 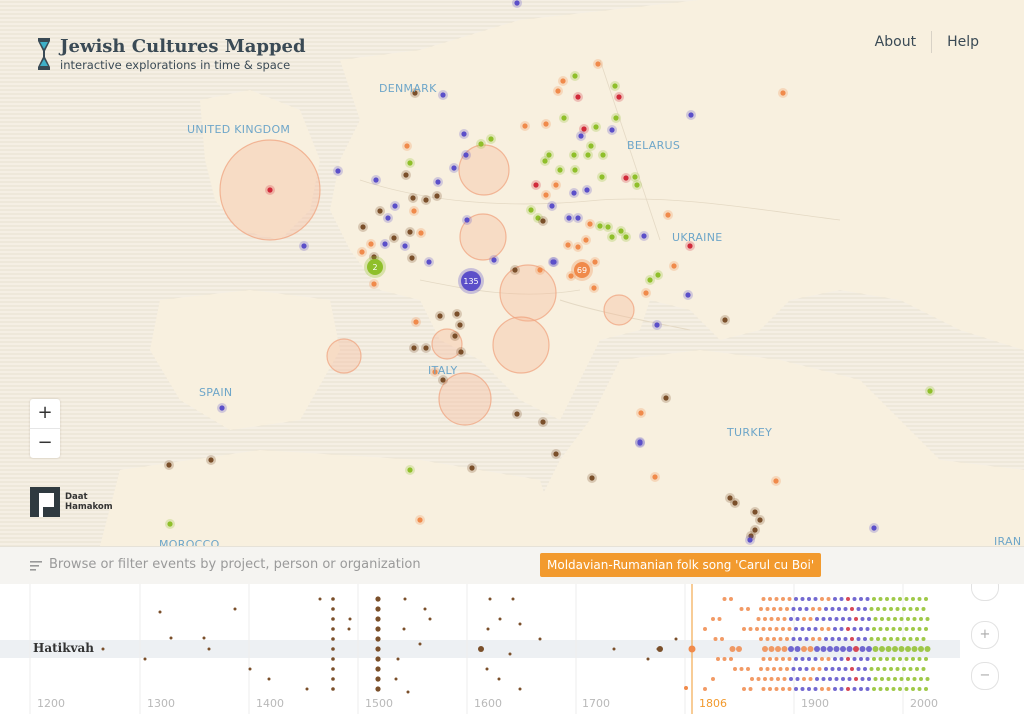 I want to click on zoom-in-button: +, so click(x=45, y=412).